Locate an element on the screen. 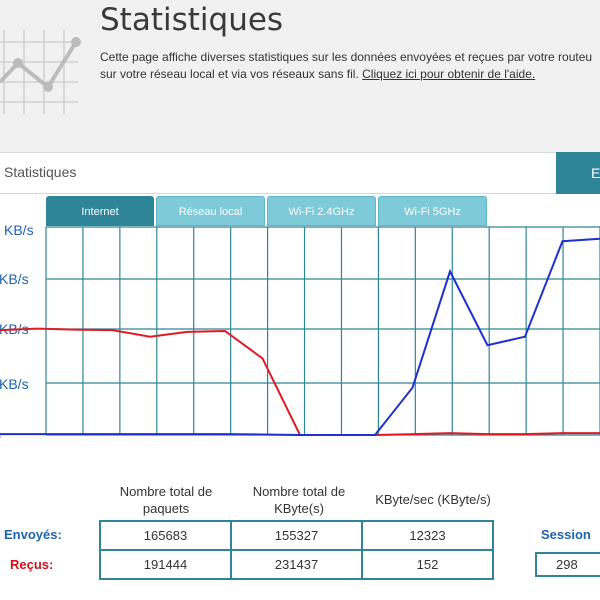 This screenshot has width=600, height=600. tab-local-network: Réseau local is located at coordinates (210, 211).